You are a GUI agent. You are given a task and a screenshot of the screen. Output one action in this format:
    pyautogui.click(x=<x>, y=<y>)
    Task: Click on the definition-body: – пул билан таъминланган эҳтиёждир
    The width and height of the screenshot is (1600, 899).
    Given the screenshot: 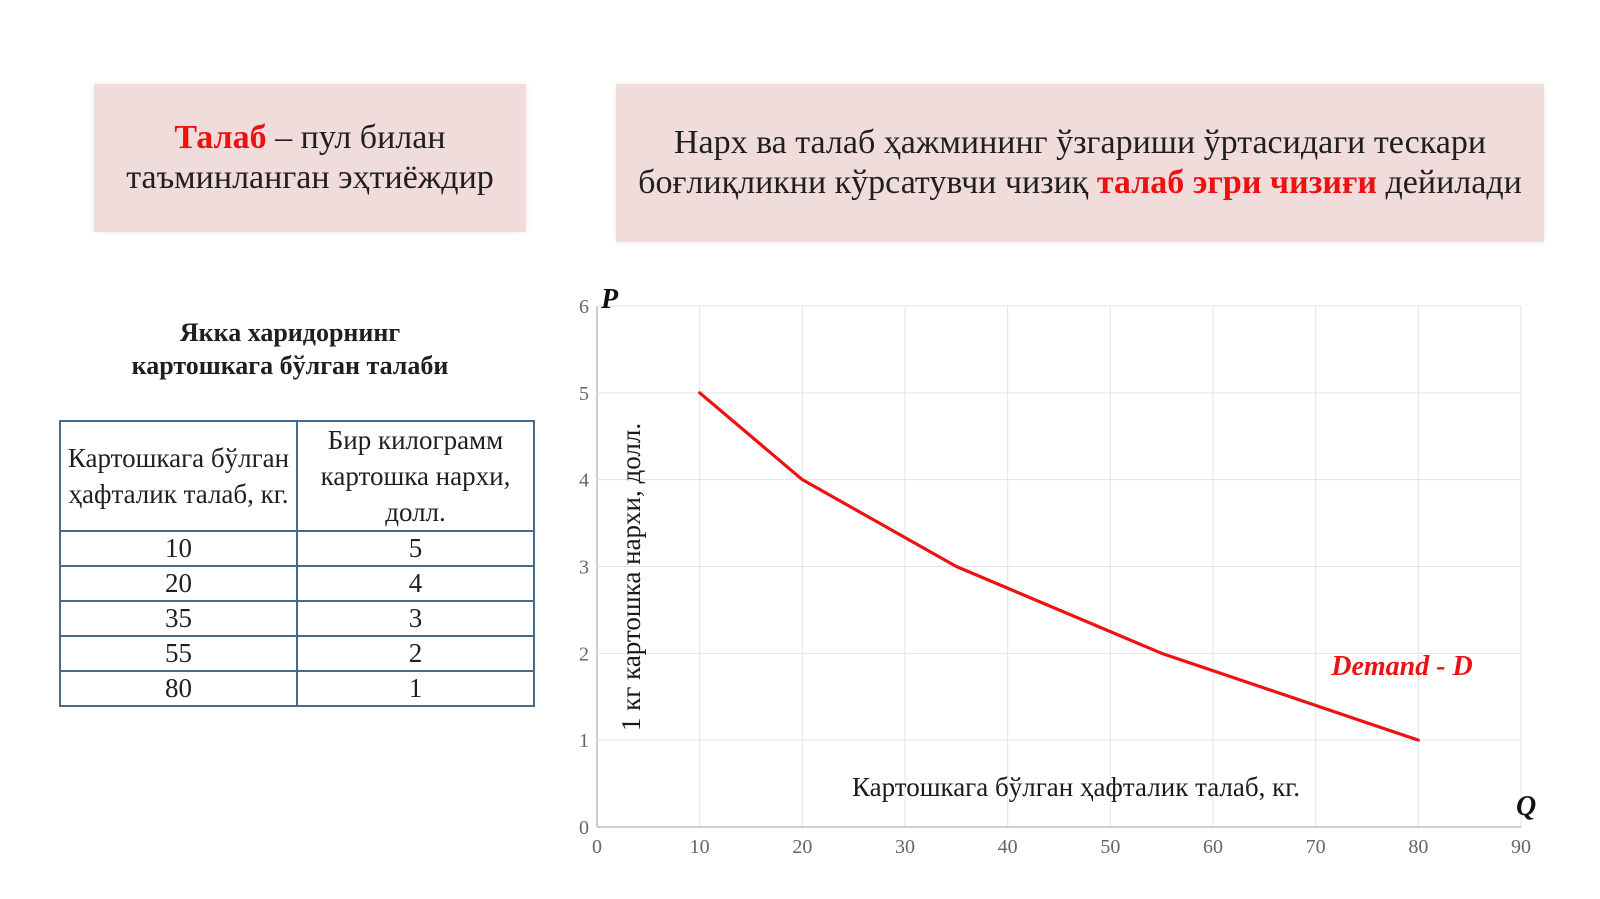 What is the action you would take?
    pyautogui.click(x=310, y=157)
    